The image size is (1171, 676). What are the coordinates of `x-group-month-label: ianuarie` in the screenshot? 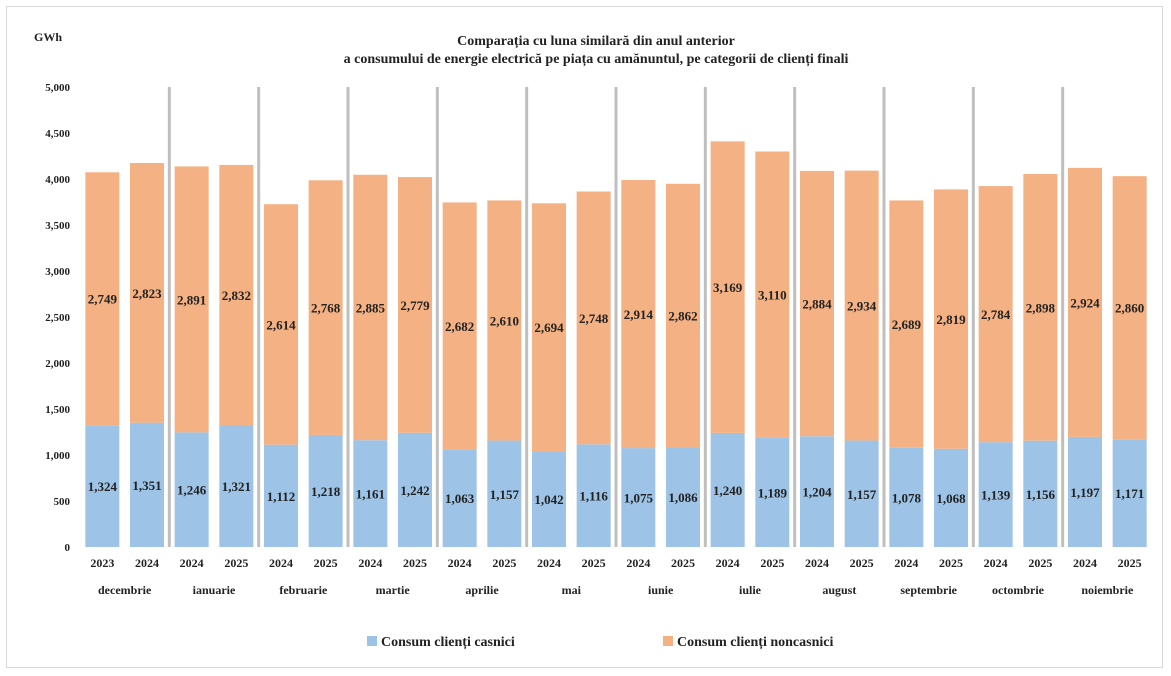 It's located at (214, 590).